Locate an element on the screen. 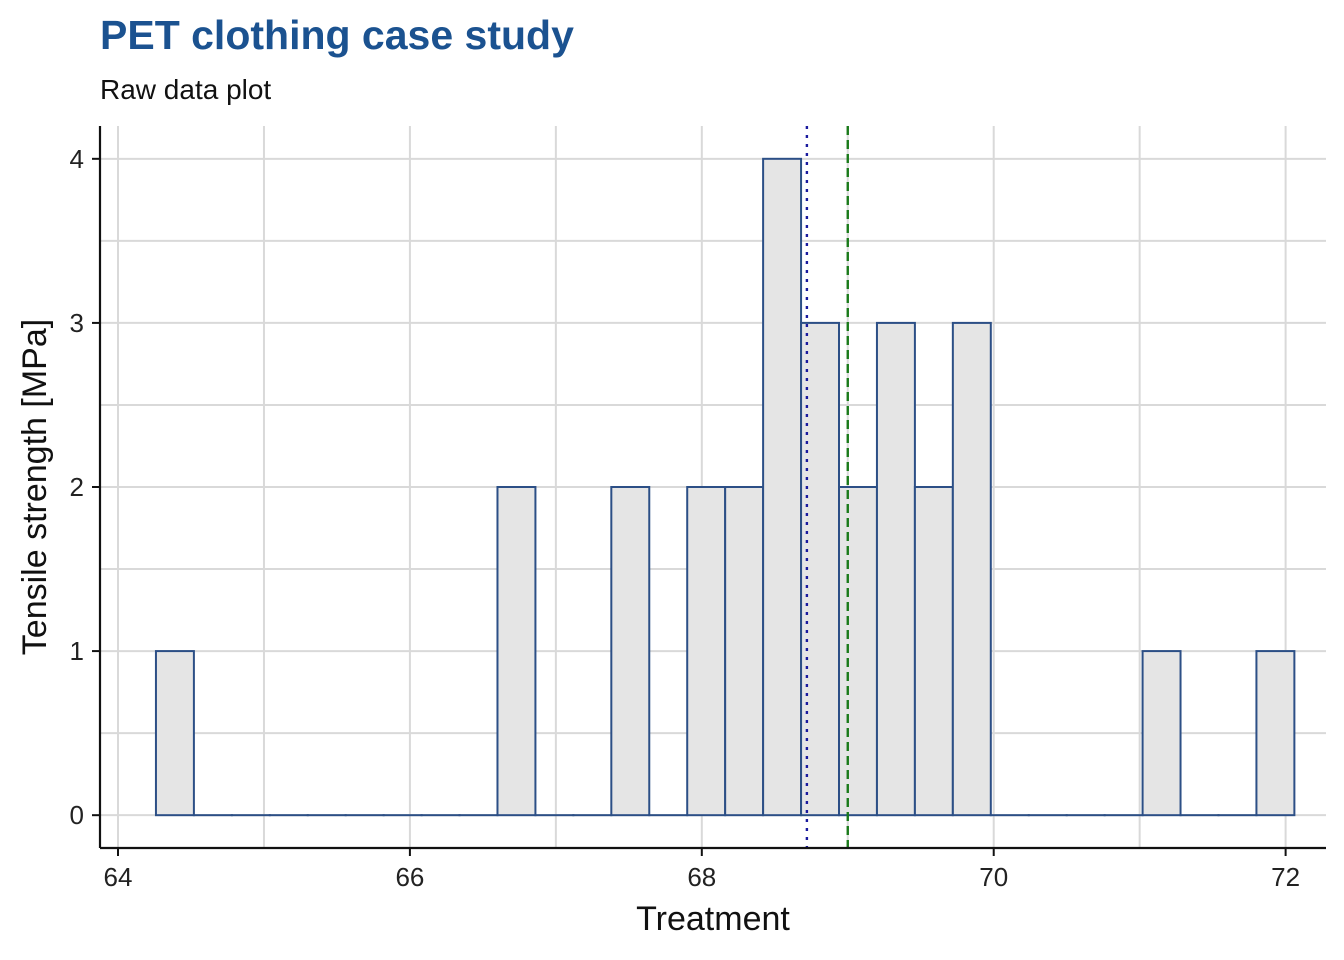 This screenshot has width=1344, height=960. y-tick-label: 1 is located at coordinates (77, 651).